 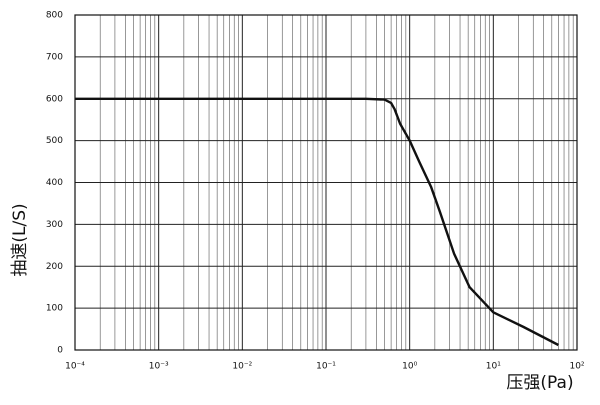 I want to click on x-tick-label: 10⁻¹, so click(x=326, y=367).